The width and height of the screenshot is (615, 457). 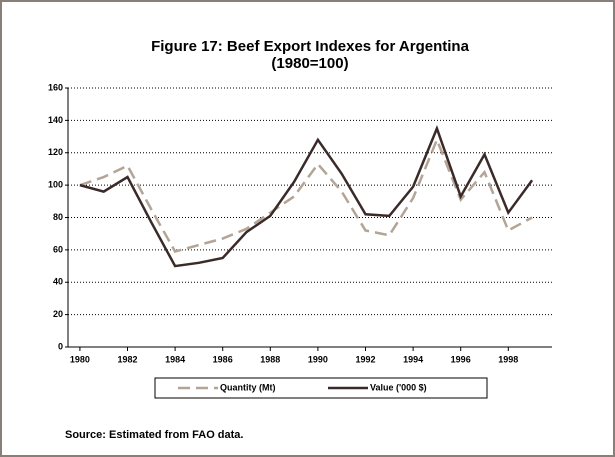 I want to click on x-tick-label: 1986, so click(x=223, y=359).